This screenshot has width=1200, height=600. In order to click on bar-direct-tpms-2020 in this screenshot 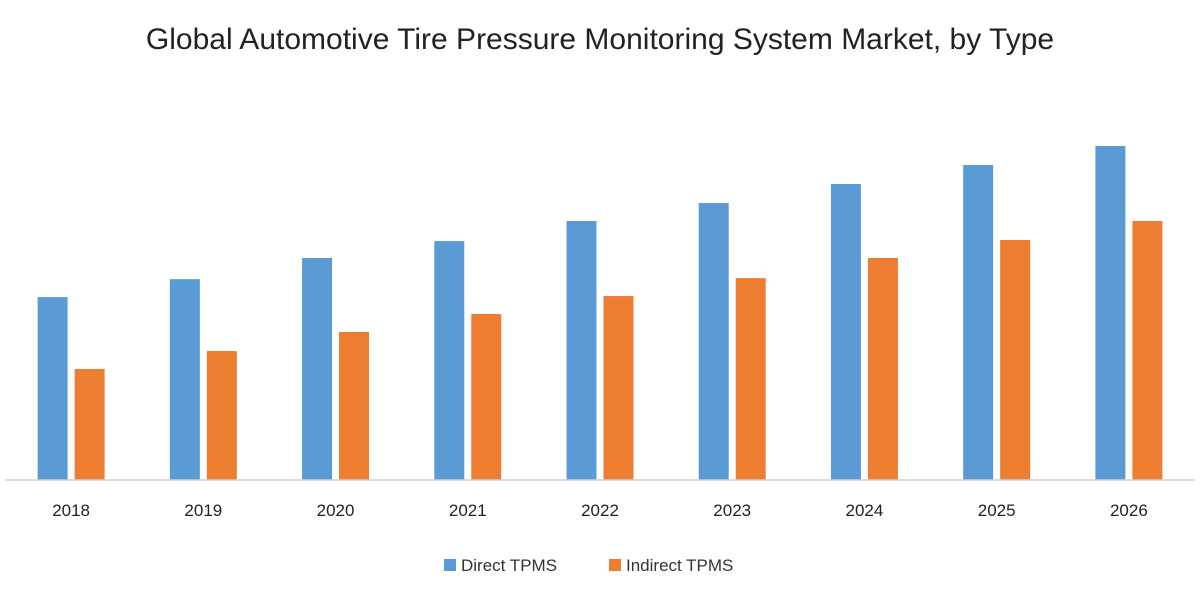, I will do `click(317, 369)`.